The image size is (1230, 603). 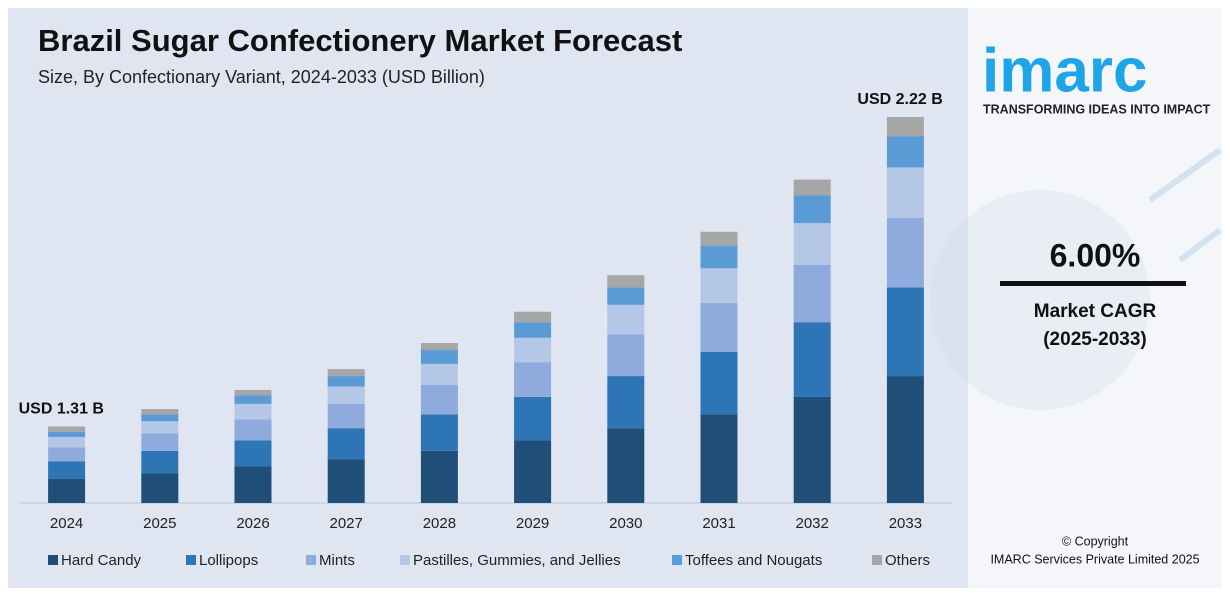 What do you see at coordinates (905, 523) in the screenshot?
I see `x-tick-label: 2033` at bounding box center [905, 523].